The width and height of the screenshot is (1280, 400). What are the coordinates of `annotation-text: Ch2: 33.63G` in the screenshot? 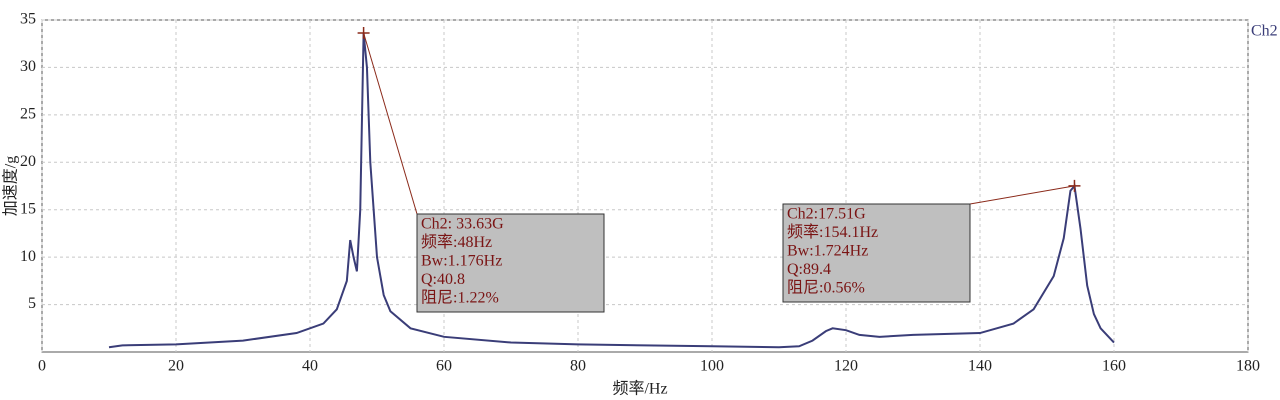 It's located at (462, 224).